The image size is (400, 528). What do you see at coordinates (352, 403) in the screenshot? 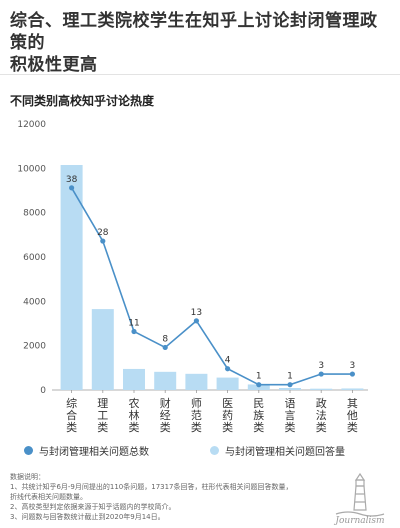
I see `x-tick-label: 其` at bounding box center [352, 403].